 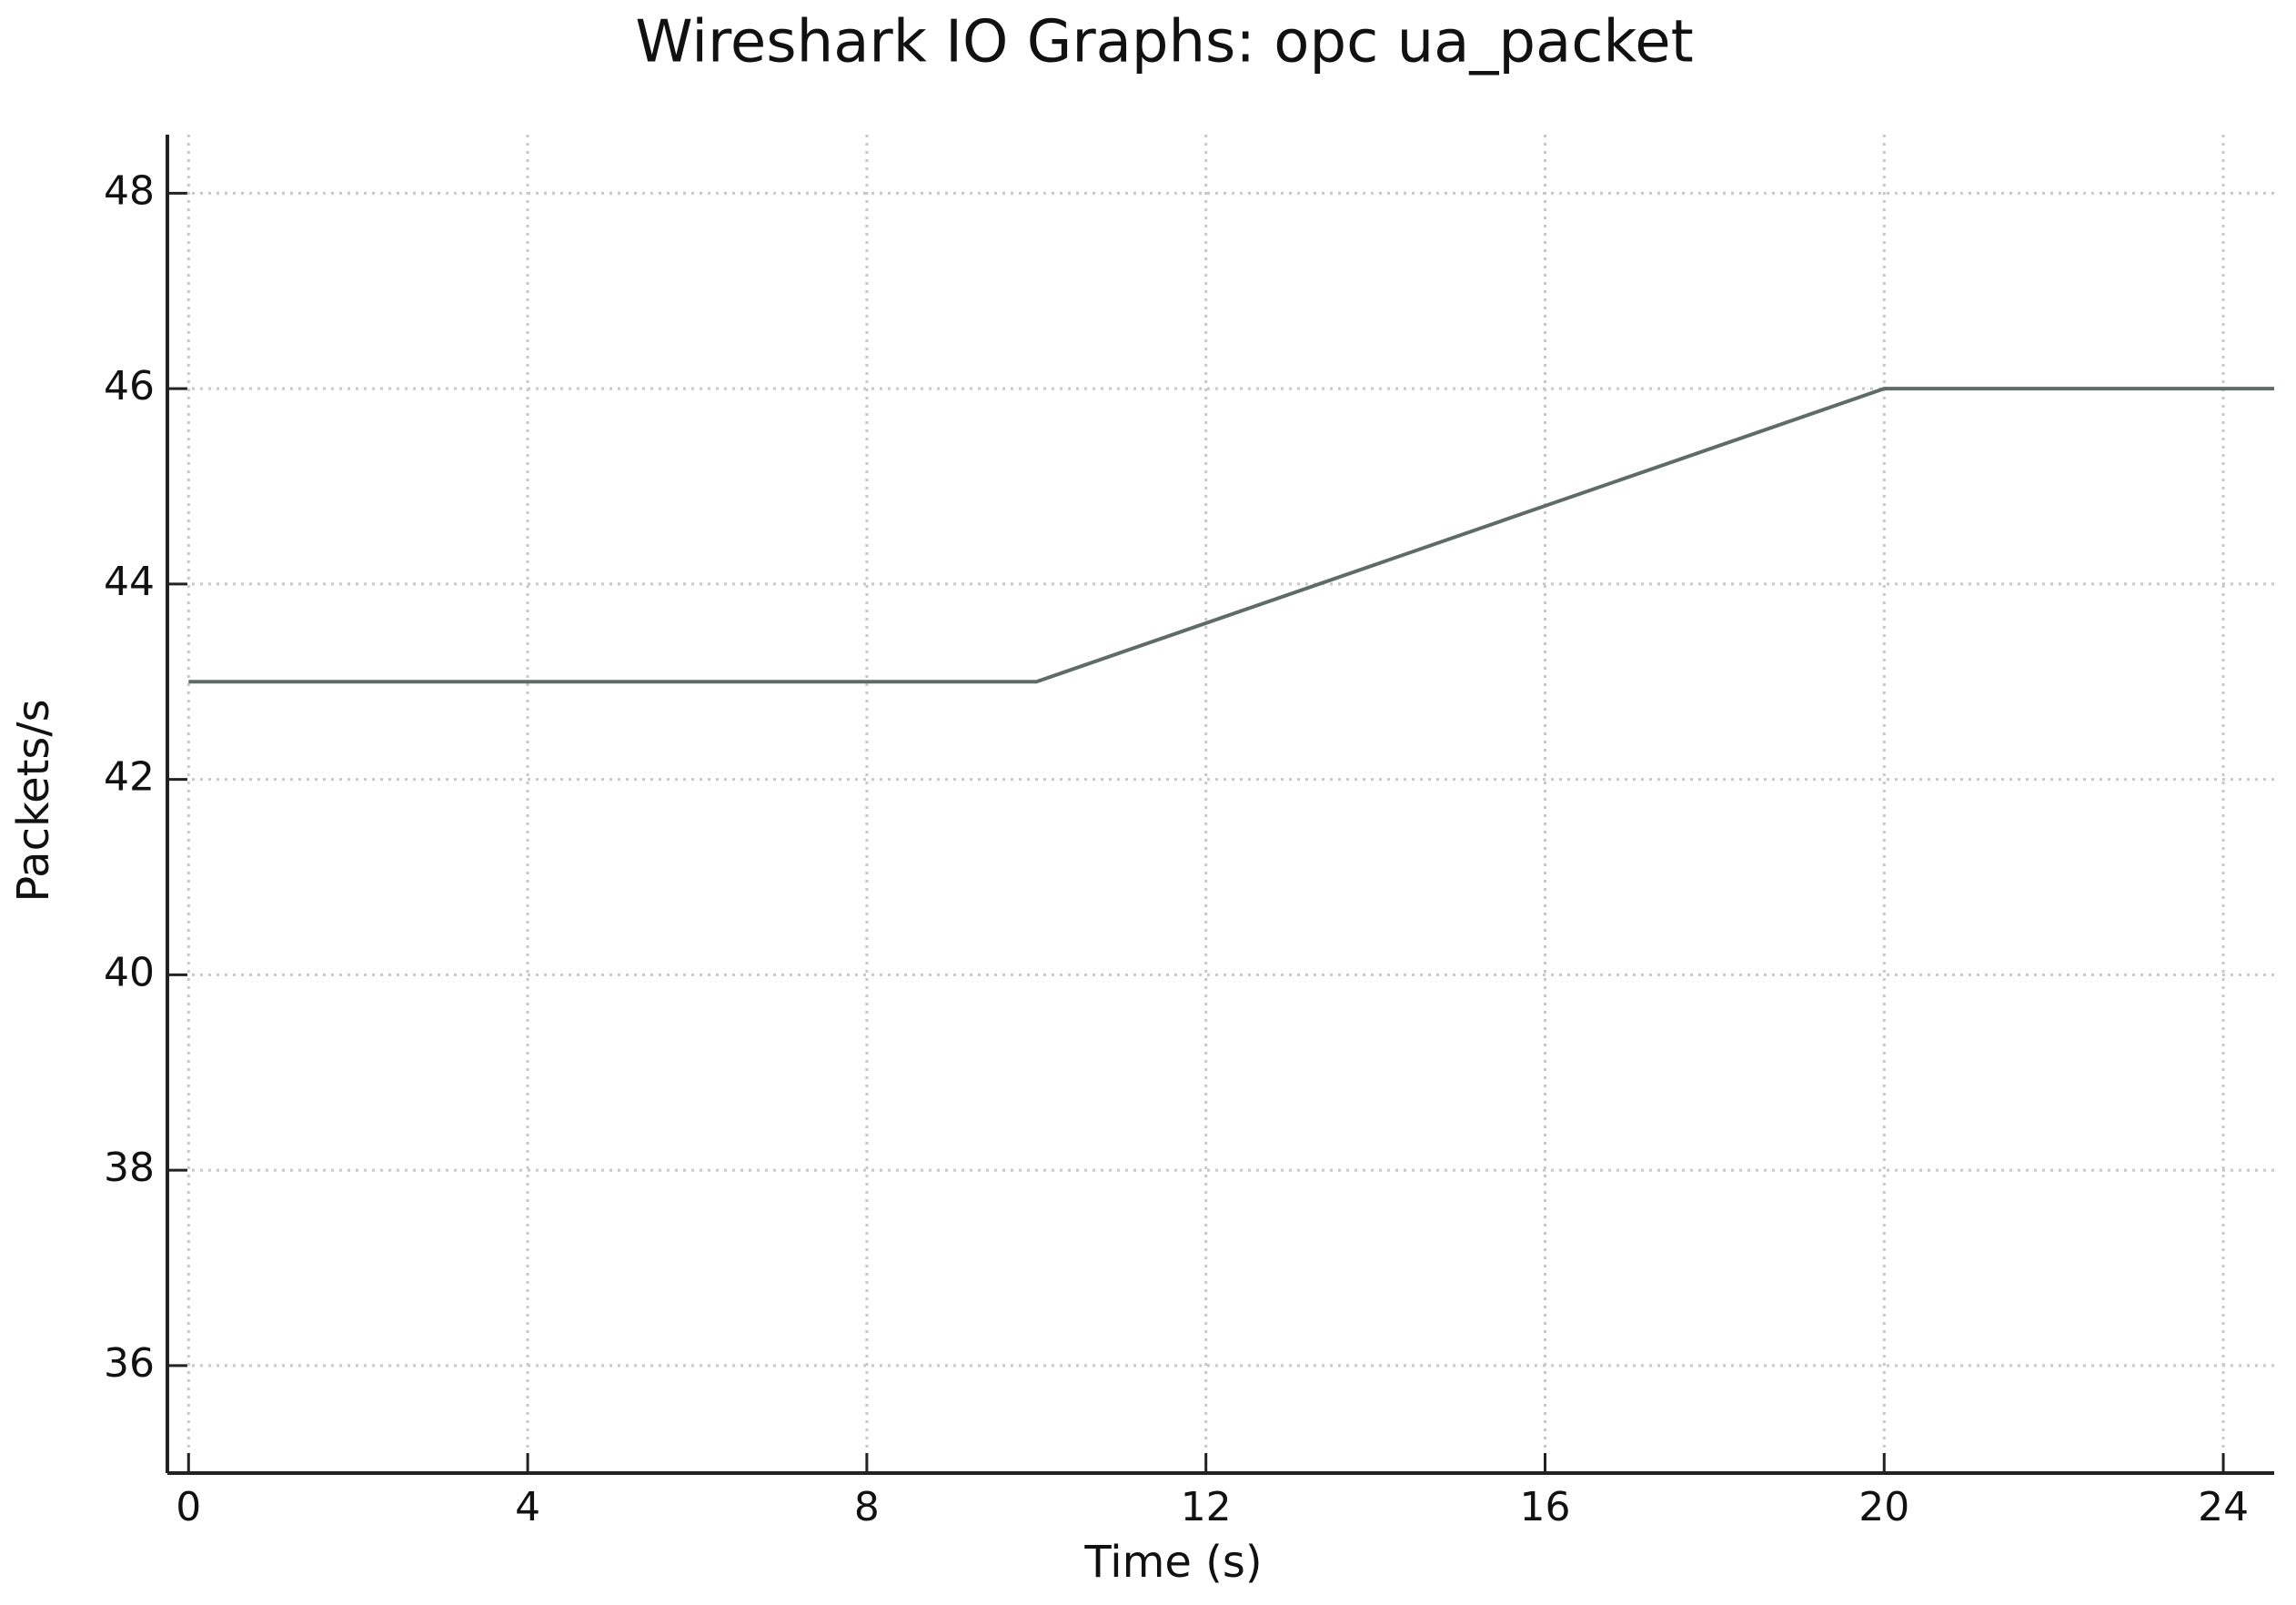 I want to click on x-tick-label: 24, so click(x=2223, y=1507).